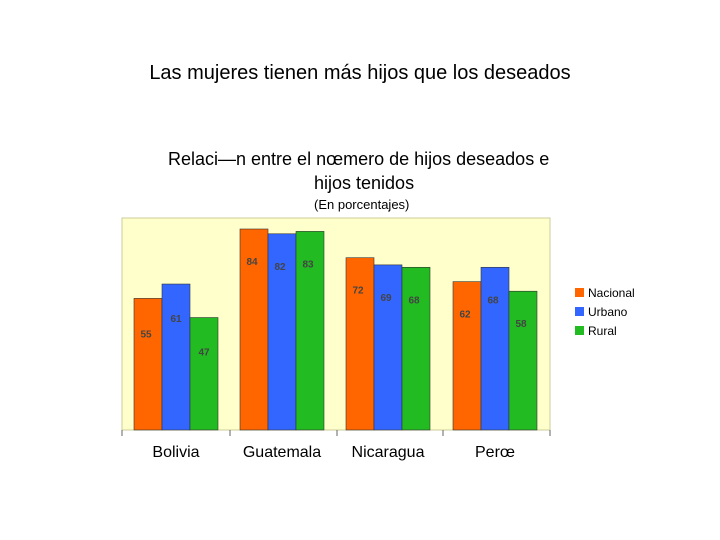 This screenshot has height=540, width=720. What do you see at coordinates (493, 300) in the screenshot?
I see `data-label-urbano-3: 68` at bounding box center [493, 300].